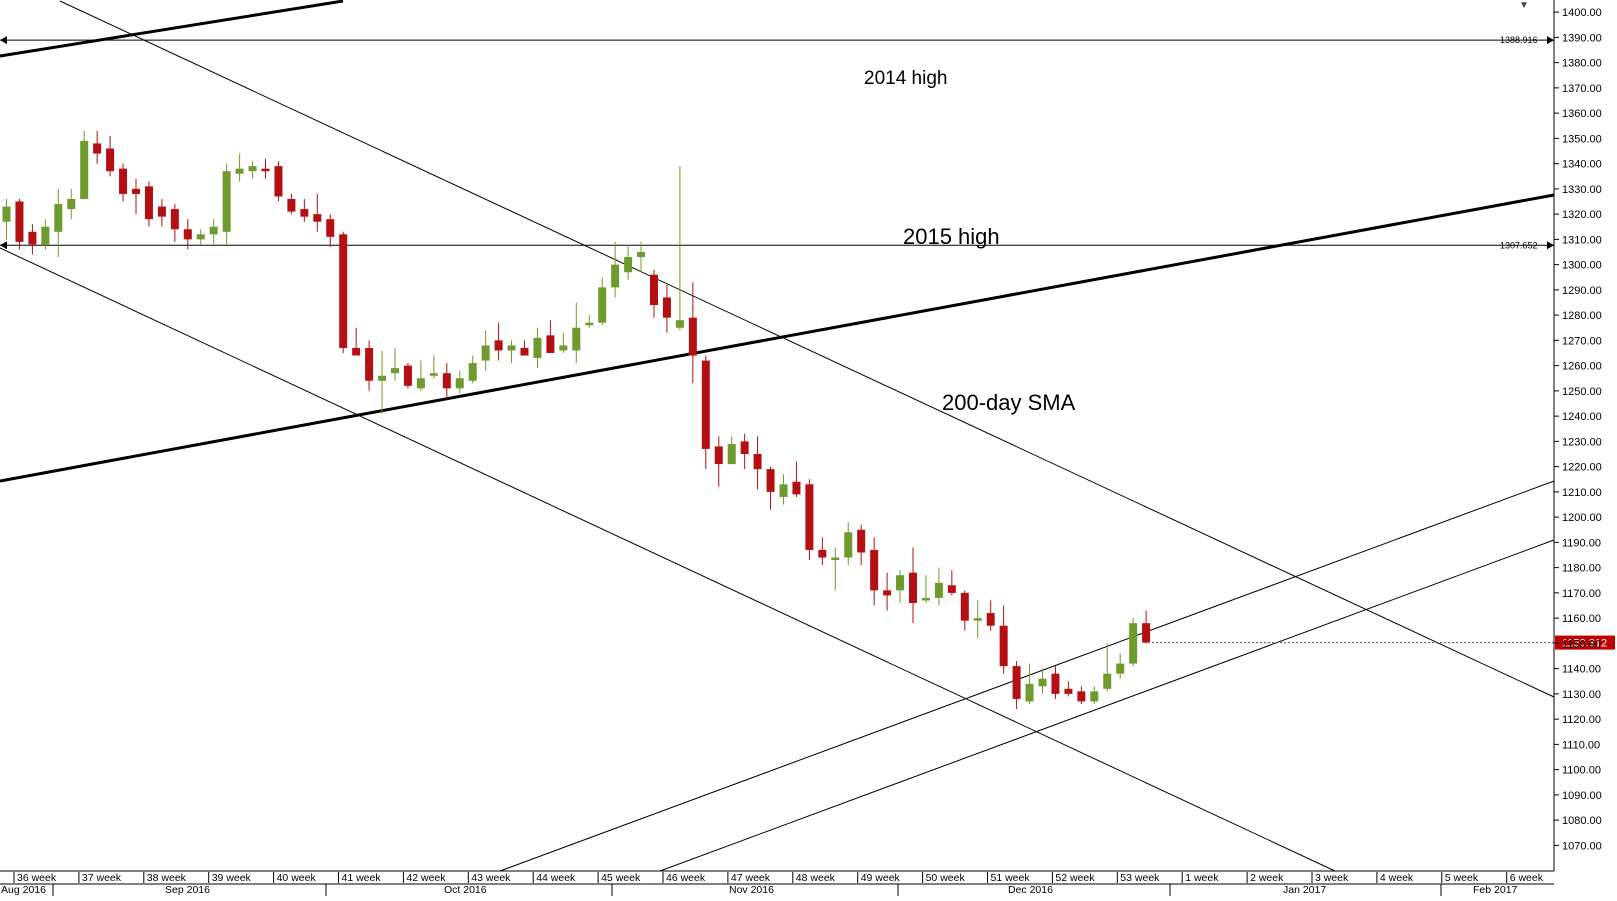  Describe the element at coordinates (1030, 890) in the screenshot. I see `month-label: Dec 2016` at that location.